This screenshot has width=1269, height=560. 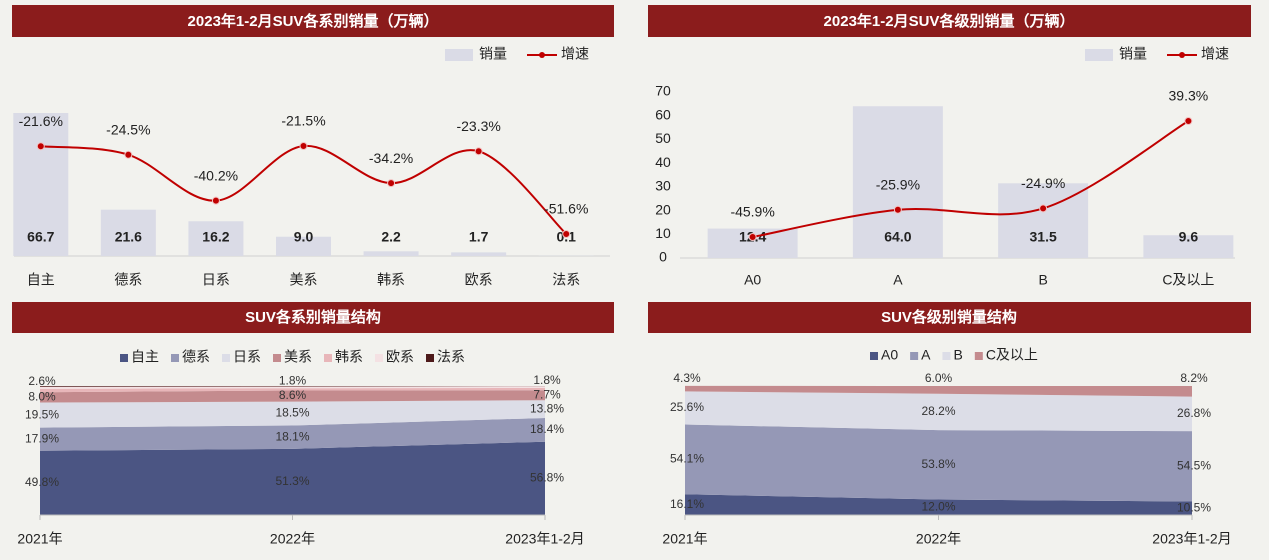 I want to click on x-tick-label: 美系, so click(x=304, y=280).